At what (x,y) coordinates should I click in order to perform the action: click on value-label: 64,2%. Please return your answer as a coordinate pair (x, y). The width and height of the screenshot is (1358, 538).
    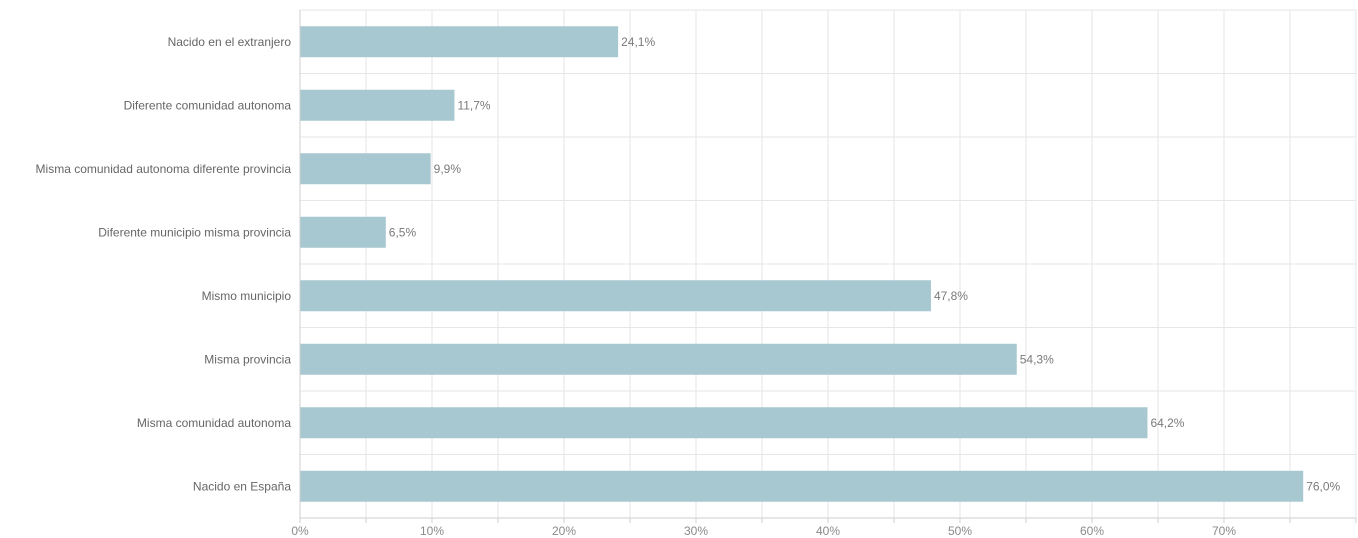
    Looking at the image, I should click on (1167, 423).